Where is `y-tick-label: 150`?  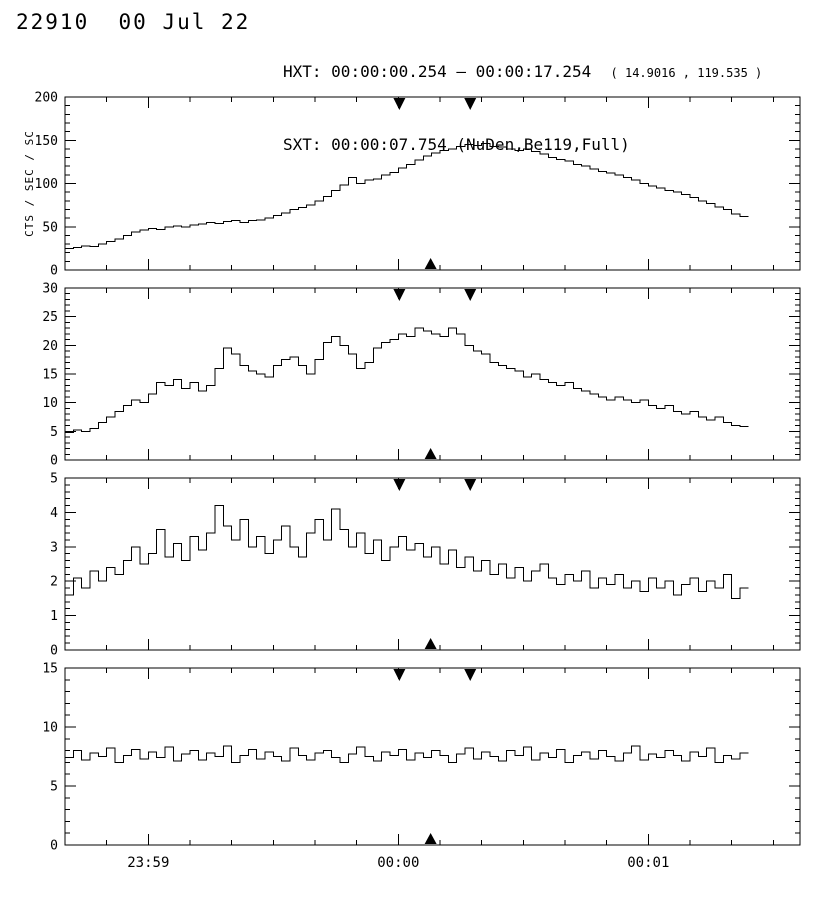
y-tick-label: 150 is located at coordinates (46, 141).